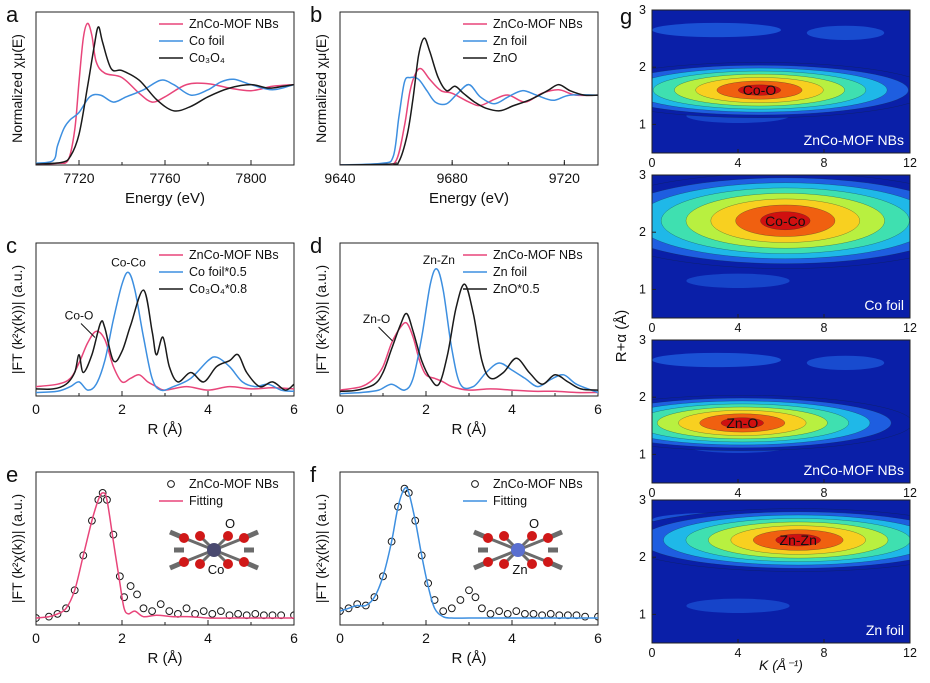 This screenshot has width=930, height=683. Describe the element at coordinates (164, 178) in the screenshot. I see `x-tick-label: 7760` at that location.